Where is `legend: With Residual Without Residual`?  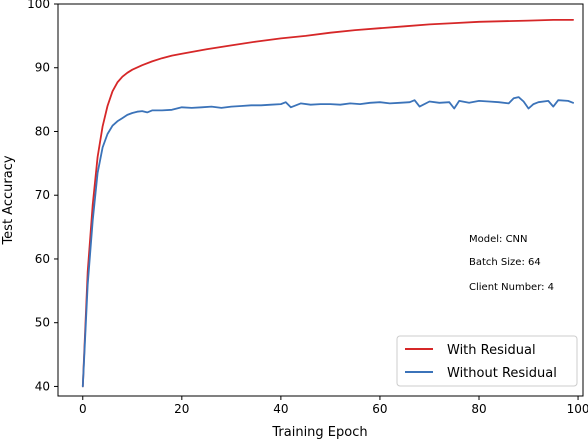
legend: With Residual Without Residual is located at coordinates (487, 361).